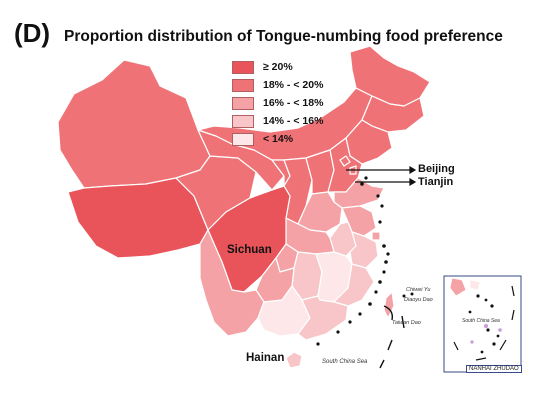 This screenshot has width=535, height=401. I want to click on legend-label: 18% - < 20%, so click(293, 85).